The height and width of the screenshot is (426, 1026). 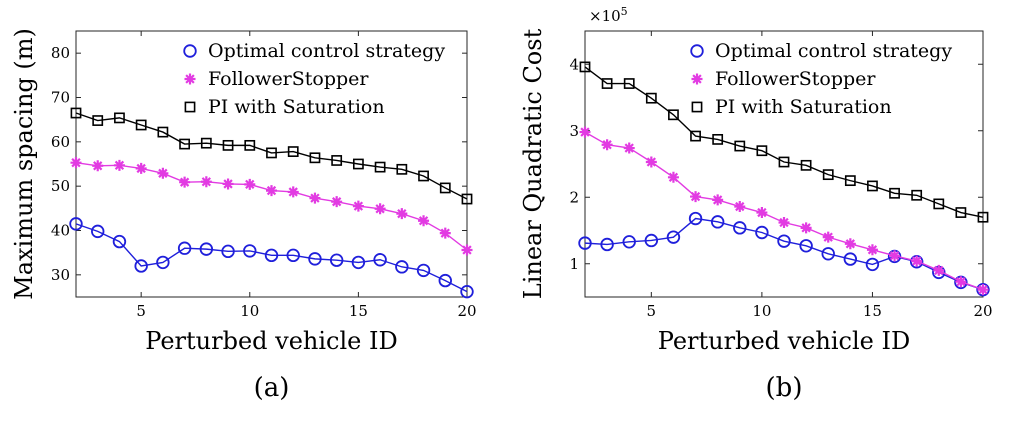 What do you see at coordinates (466, 311) in the screenshot?
I see `x-tick-label: 20` at bounding box center [466, 311].